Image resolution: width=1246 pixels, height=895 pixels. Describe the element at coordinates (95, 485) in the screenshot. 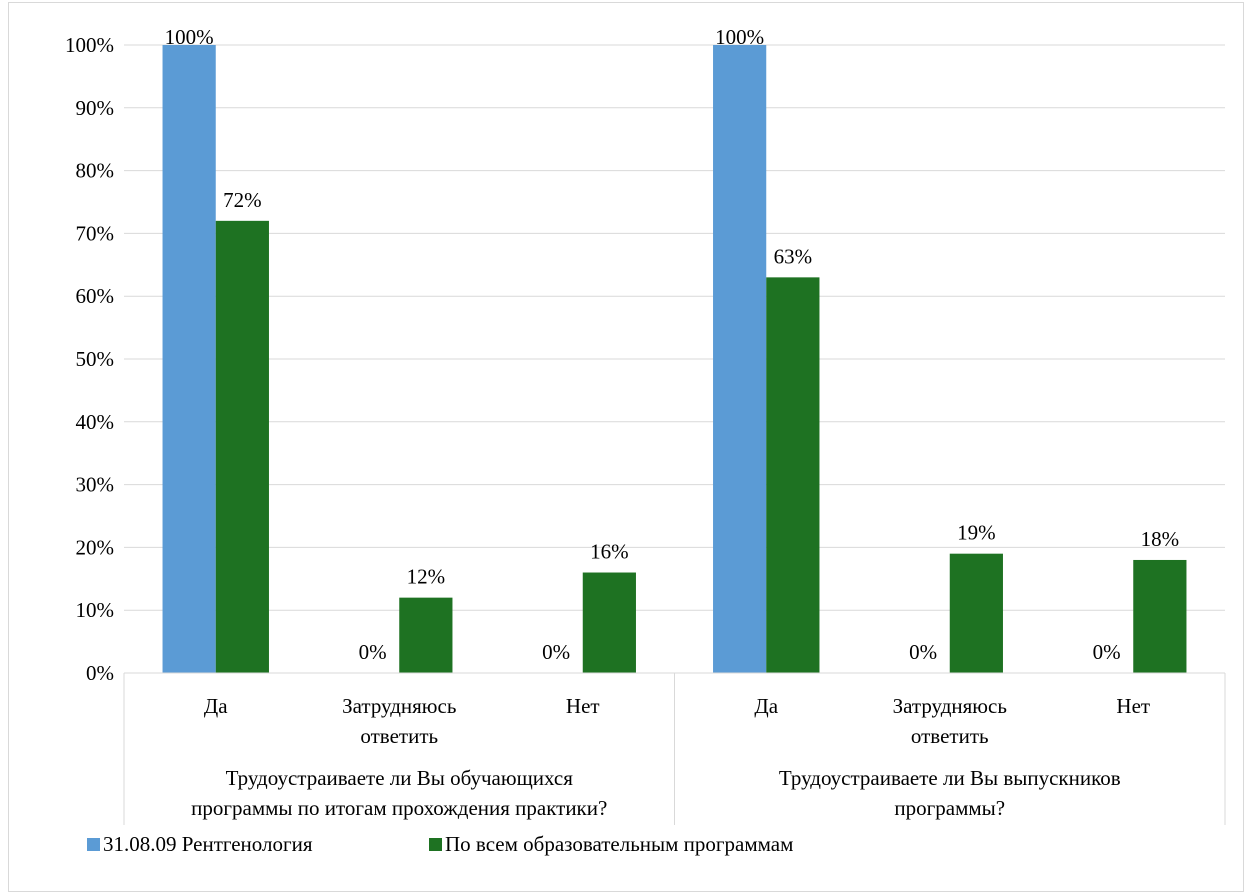

I see `y-tick-label: 30%` at that location.